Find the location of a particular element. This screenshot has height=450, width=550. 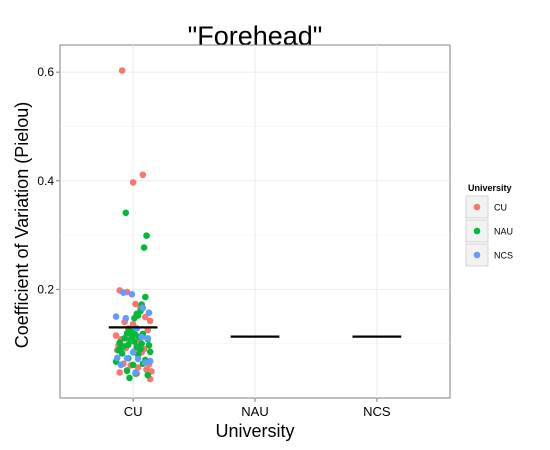

y-tick-label: 0.4 is located at coordinates (45, 181).